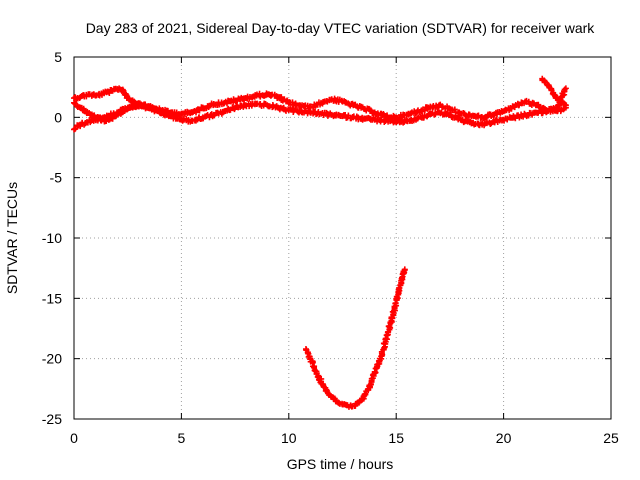 This screenshot has height=480, width=640. I want to click on y-tick-label: -15, so click(52, 298).